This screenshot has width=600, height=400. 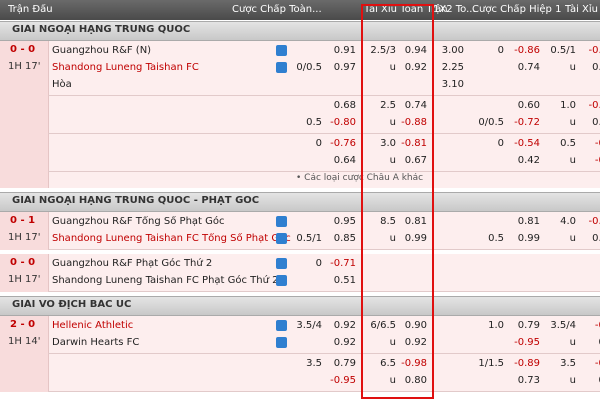 What do you see at coordinates (343, 122) in the screenshot?
I see `odds-cell: -0.80` at bounding box center [343, 122].